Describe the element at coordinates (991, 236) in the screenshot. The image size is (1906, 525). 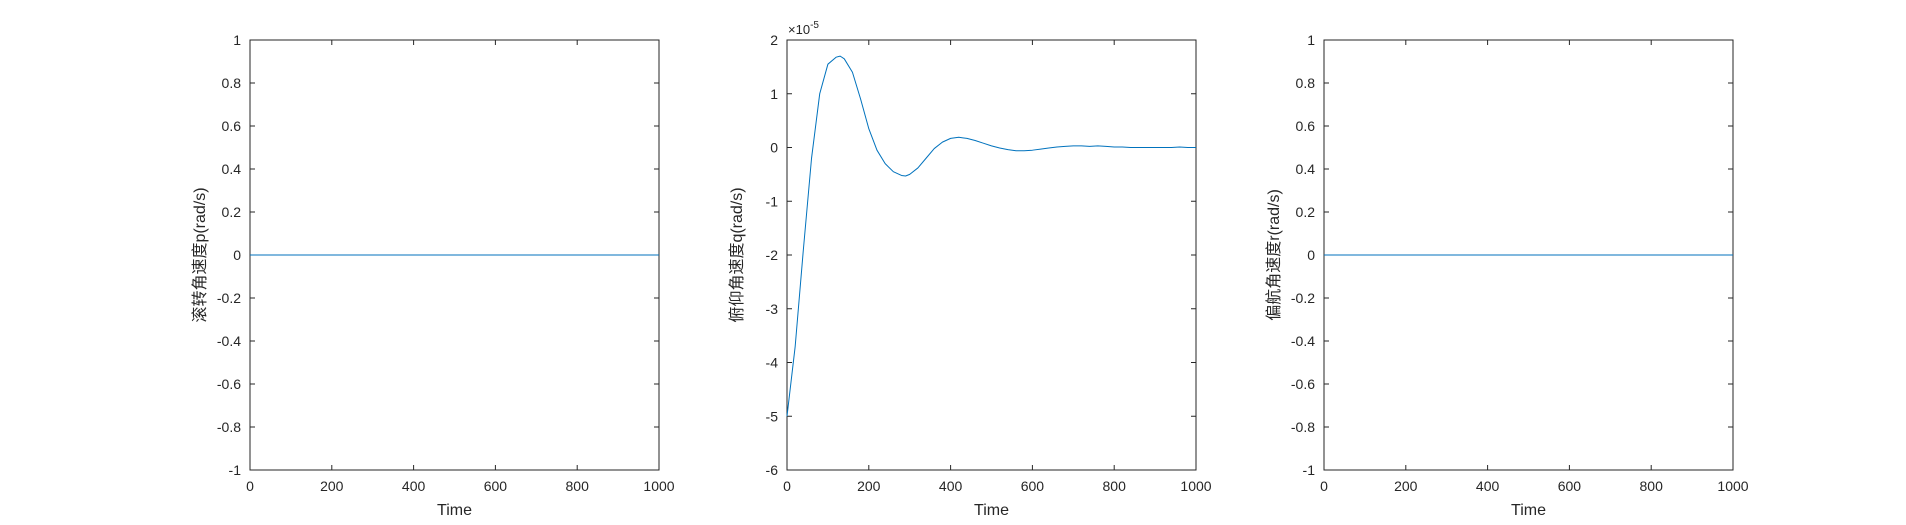
I see `series-line` at that location.